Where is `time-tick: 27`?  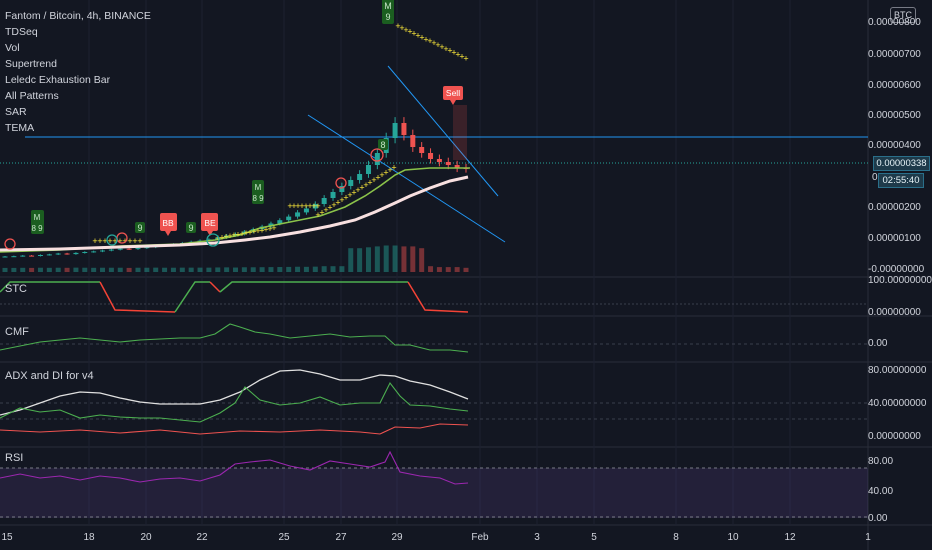 time-tick: 27 is located at coordinates (341, 537).